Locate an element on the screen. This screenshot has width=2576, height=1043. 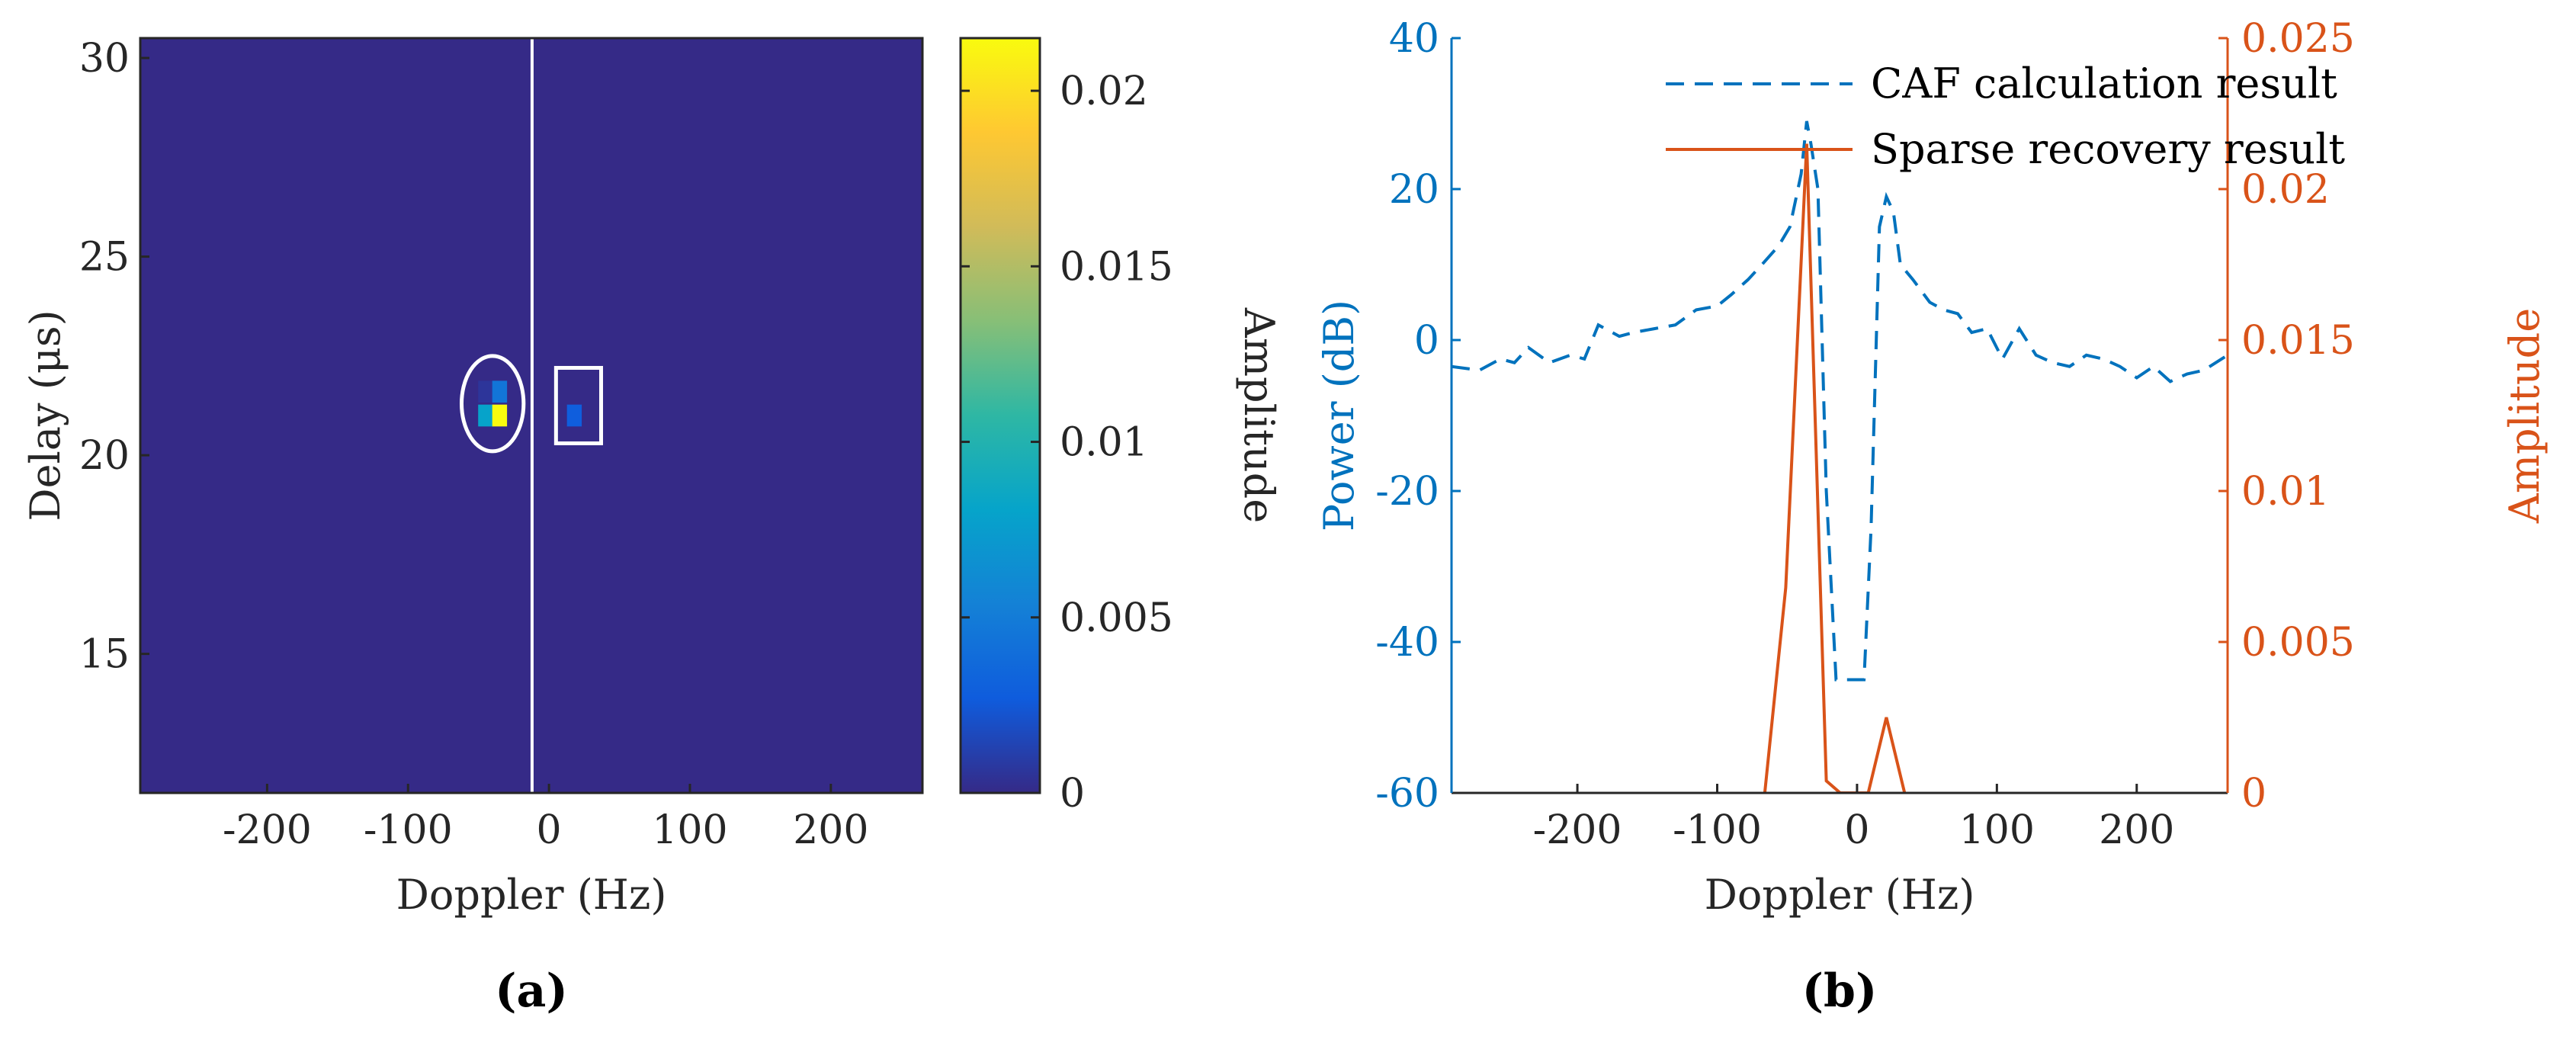
line-x-tick-label: -200 is located at coordinates (1578, 830).